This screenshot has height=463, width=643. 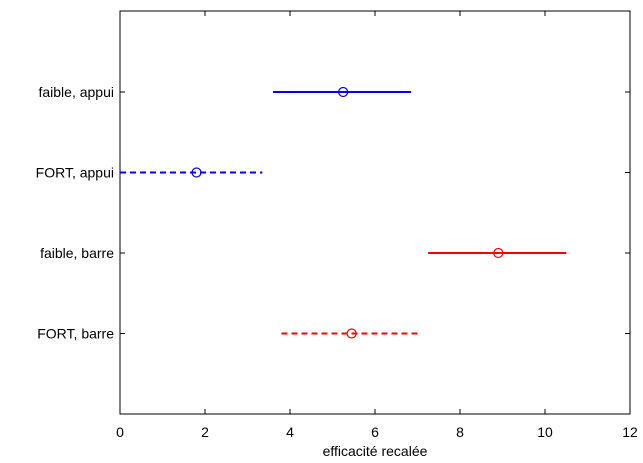 I want to click on y-category-label: FORT, barre, so click(x=75, y=334).